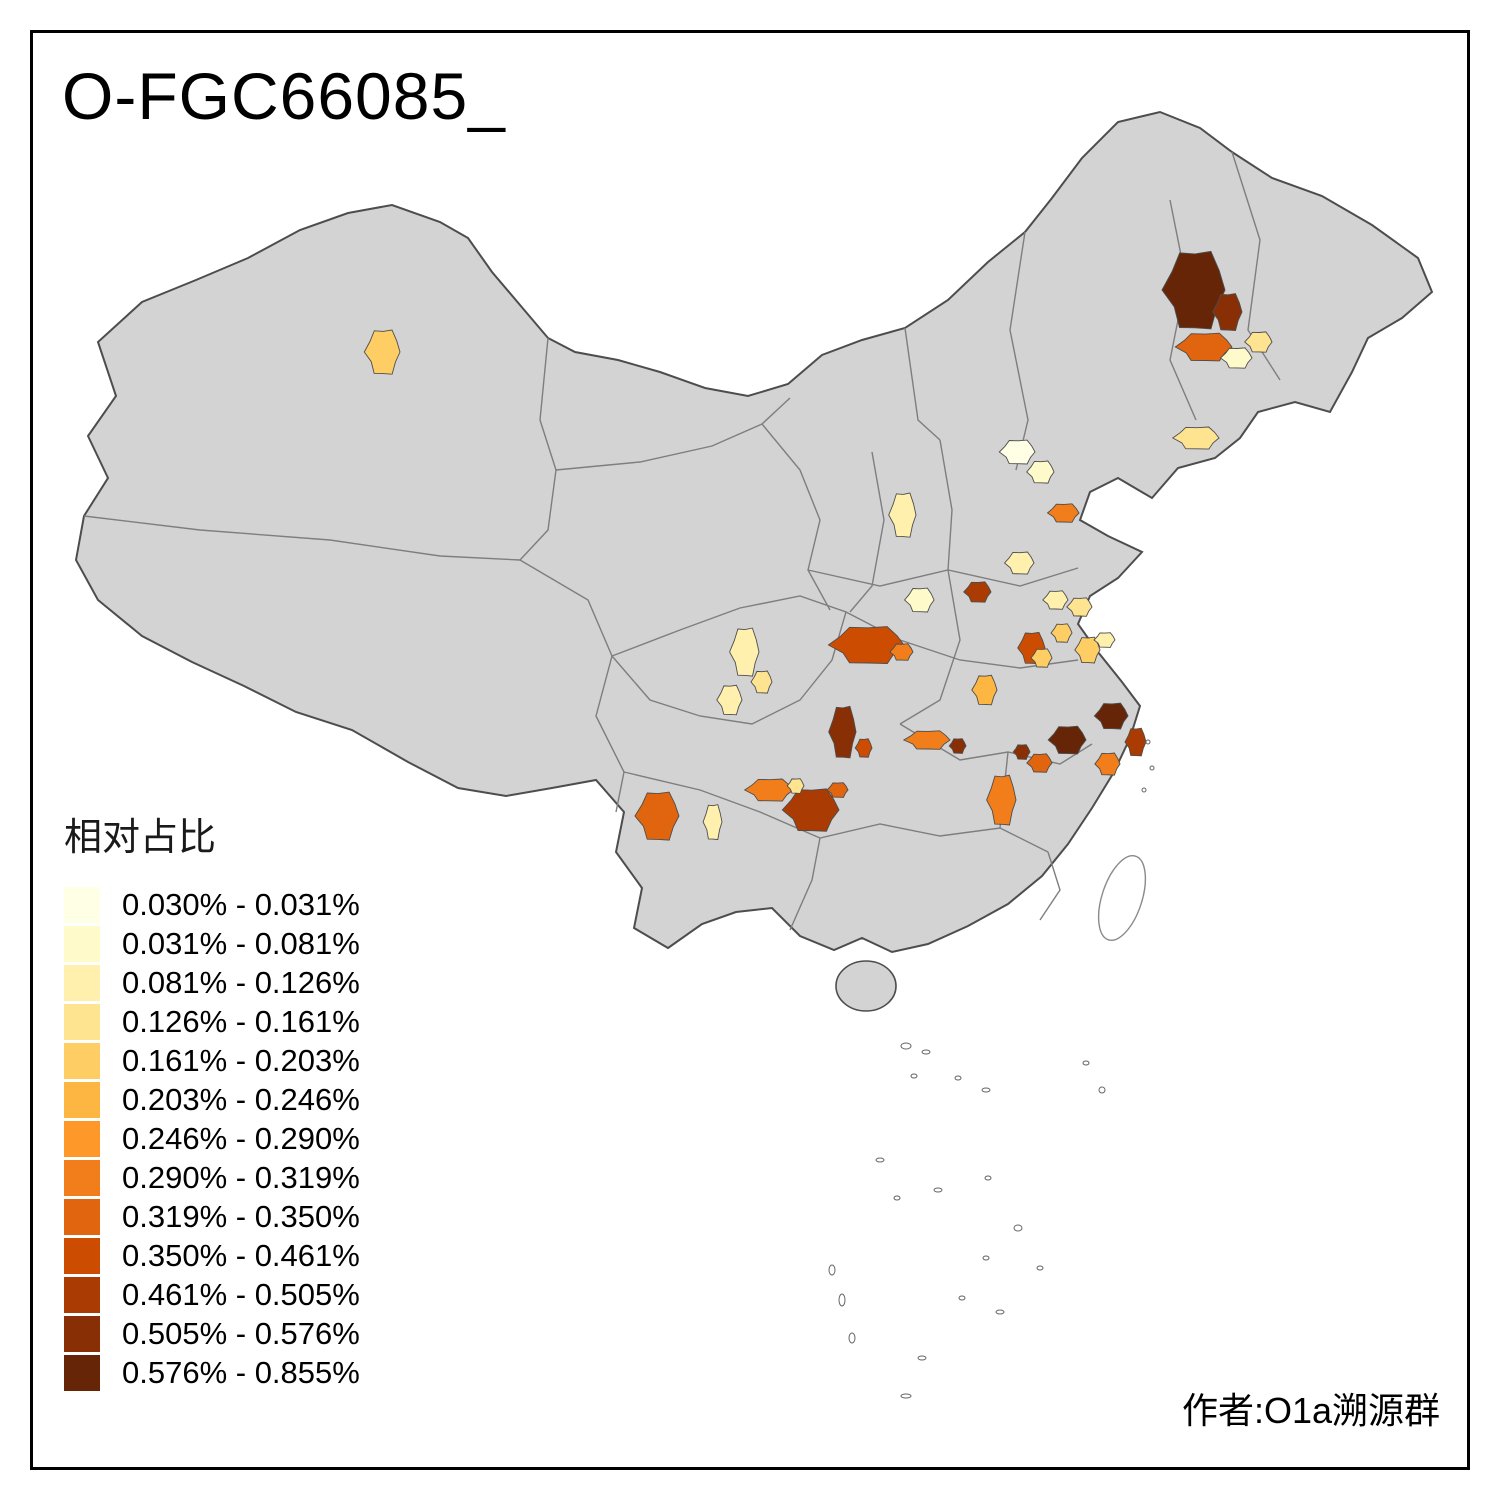 Image resolution: width=1500 pixels, height=1500 pixels. I want to click on legend-label: 0.350% - 0.461%, so click(241, 1255).